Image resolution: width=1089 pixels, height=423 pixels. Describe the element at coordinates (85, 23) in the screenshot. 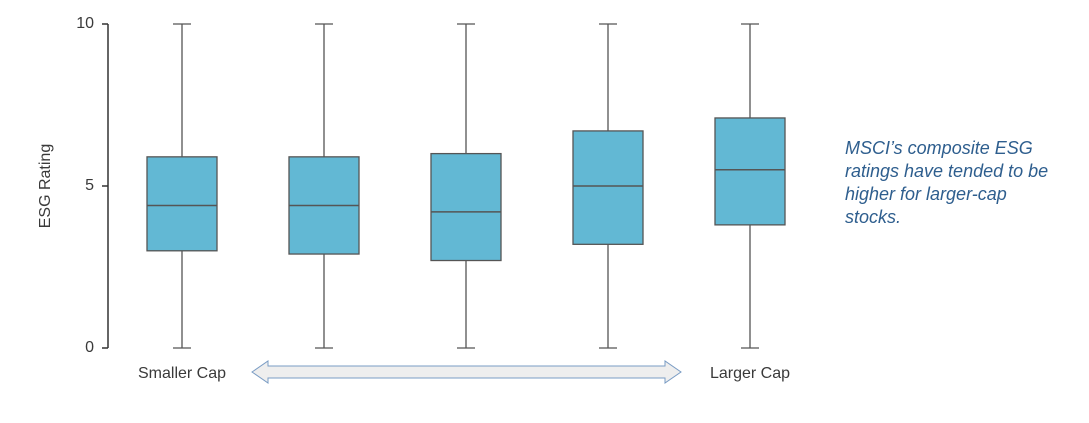

I see `y-tick-label: 10` at that location.